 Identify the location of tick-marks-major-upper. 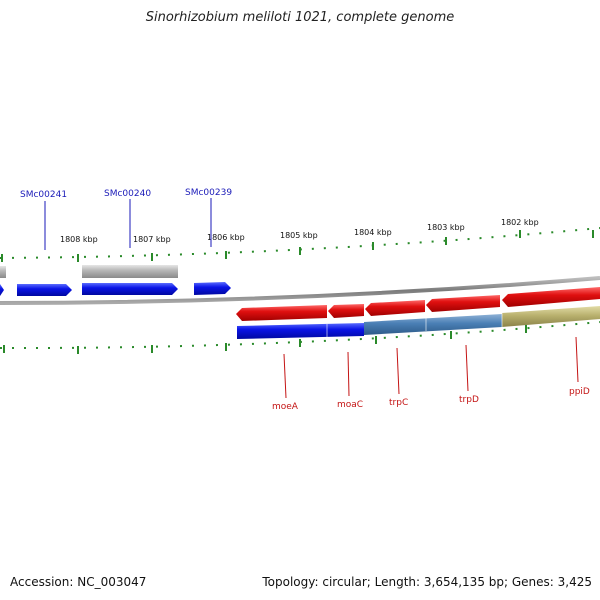
(297, 246).